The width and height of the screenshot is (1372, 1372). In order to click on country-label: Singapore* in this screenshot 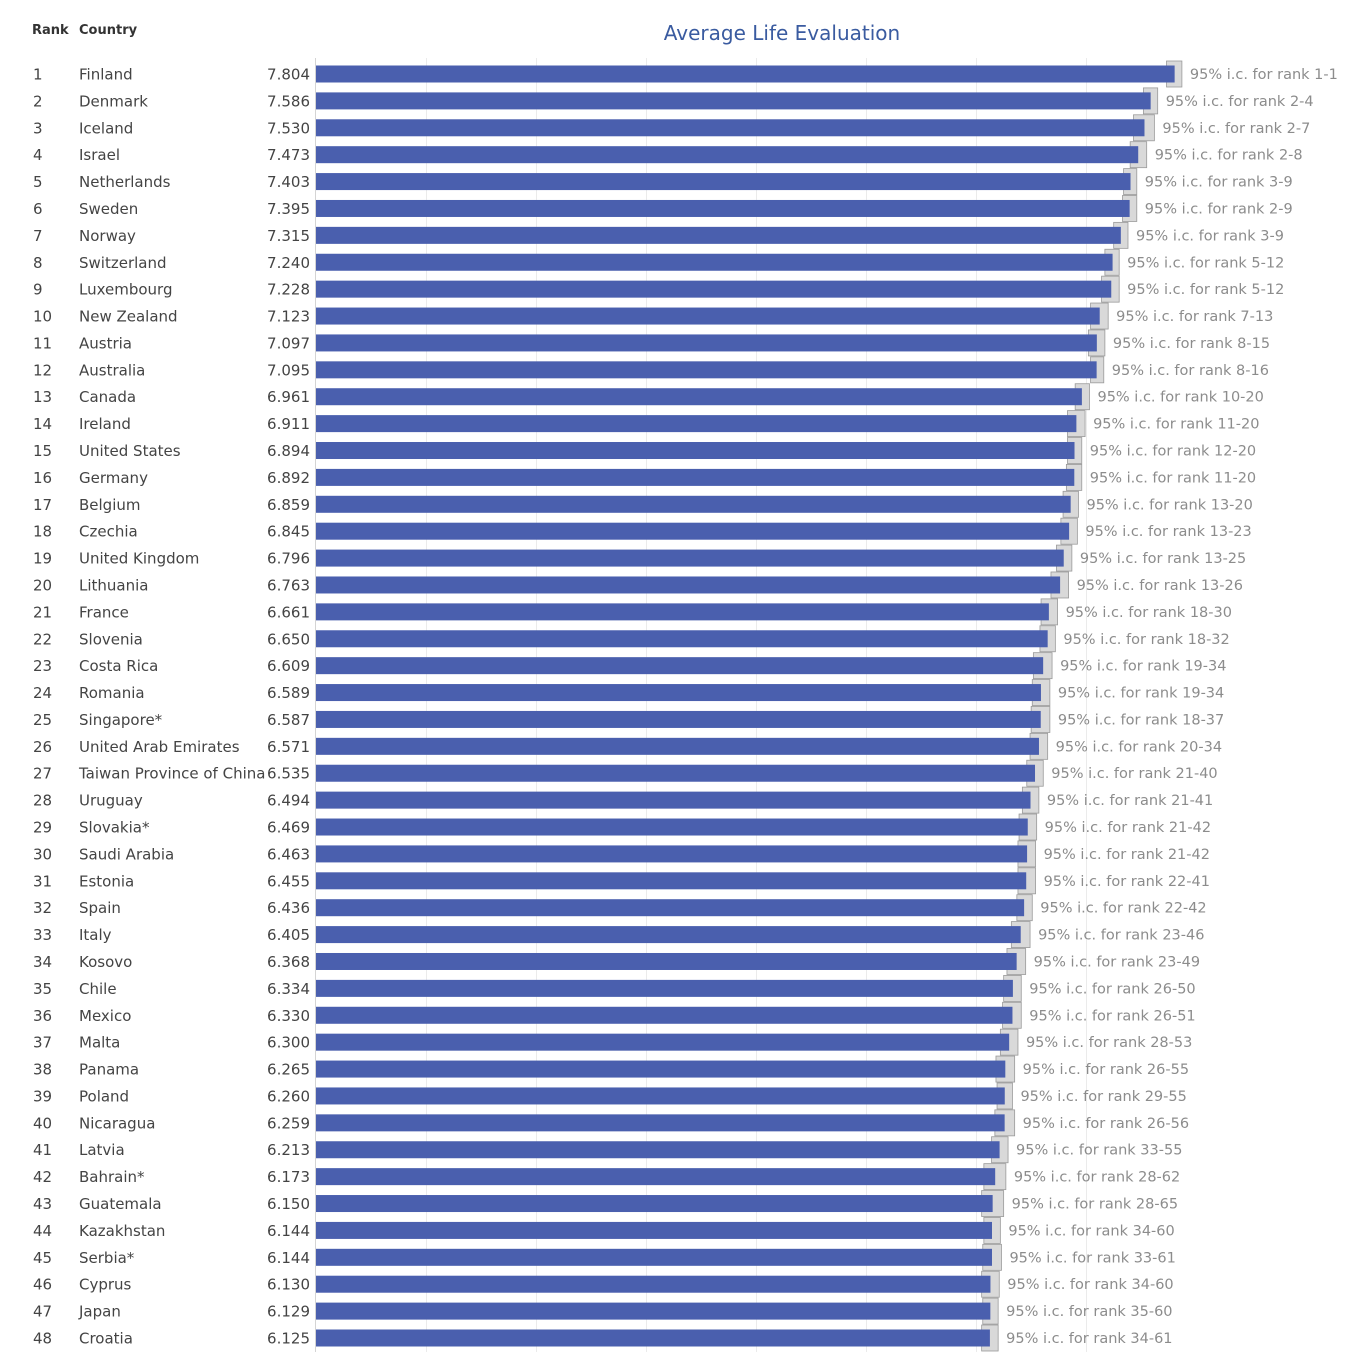, I will do `click(121, 720)`.